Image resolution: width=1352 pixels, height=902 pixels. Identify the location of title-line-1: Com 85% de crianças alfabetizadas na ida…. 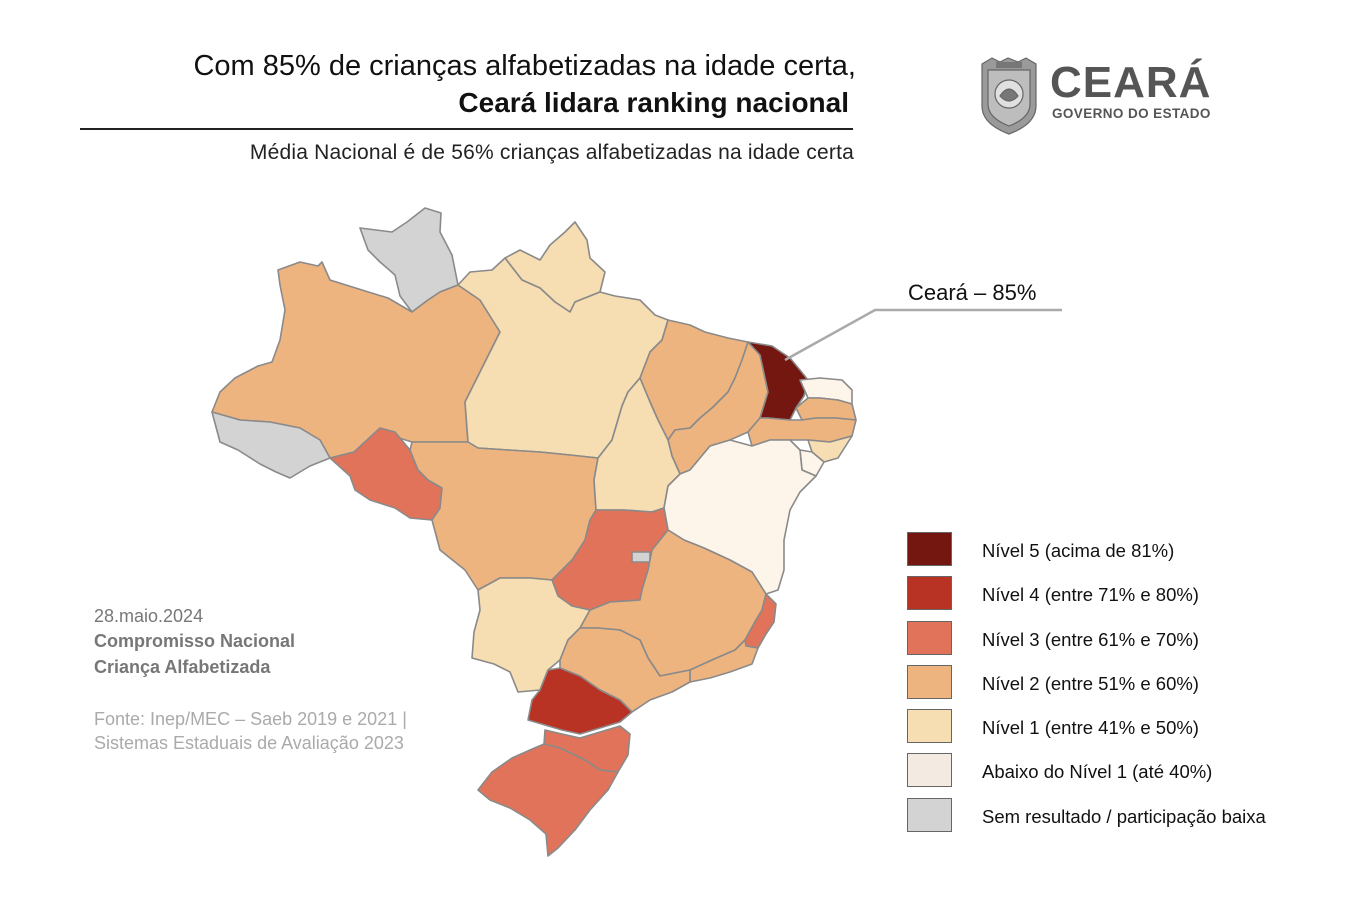
(524, 66).